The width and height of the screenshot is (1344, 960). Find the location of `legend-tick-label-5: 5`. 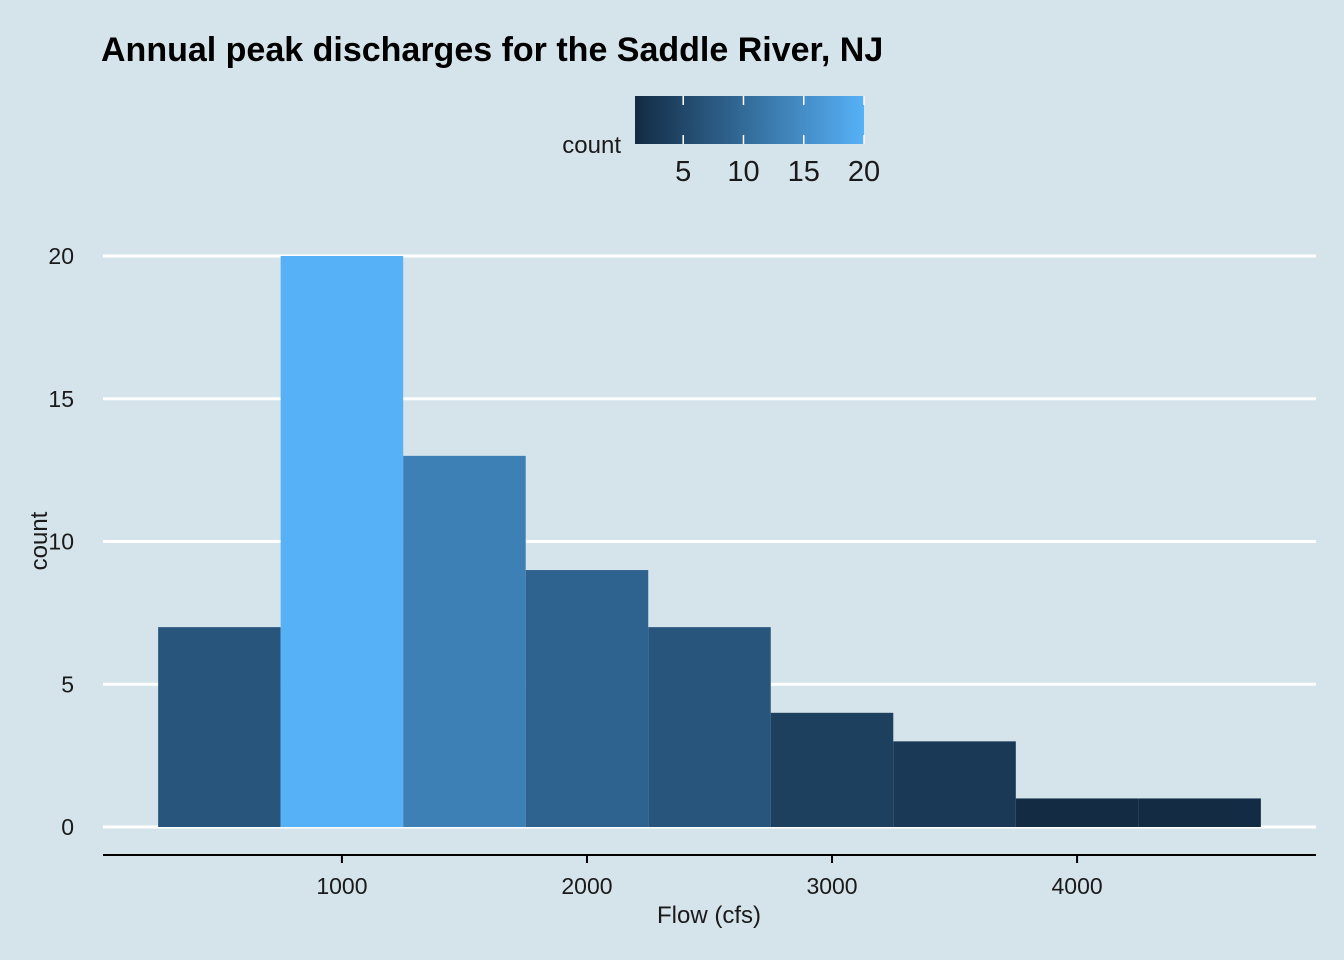

legend-tick-label-5: 5 is located at coordinates (683, 172).